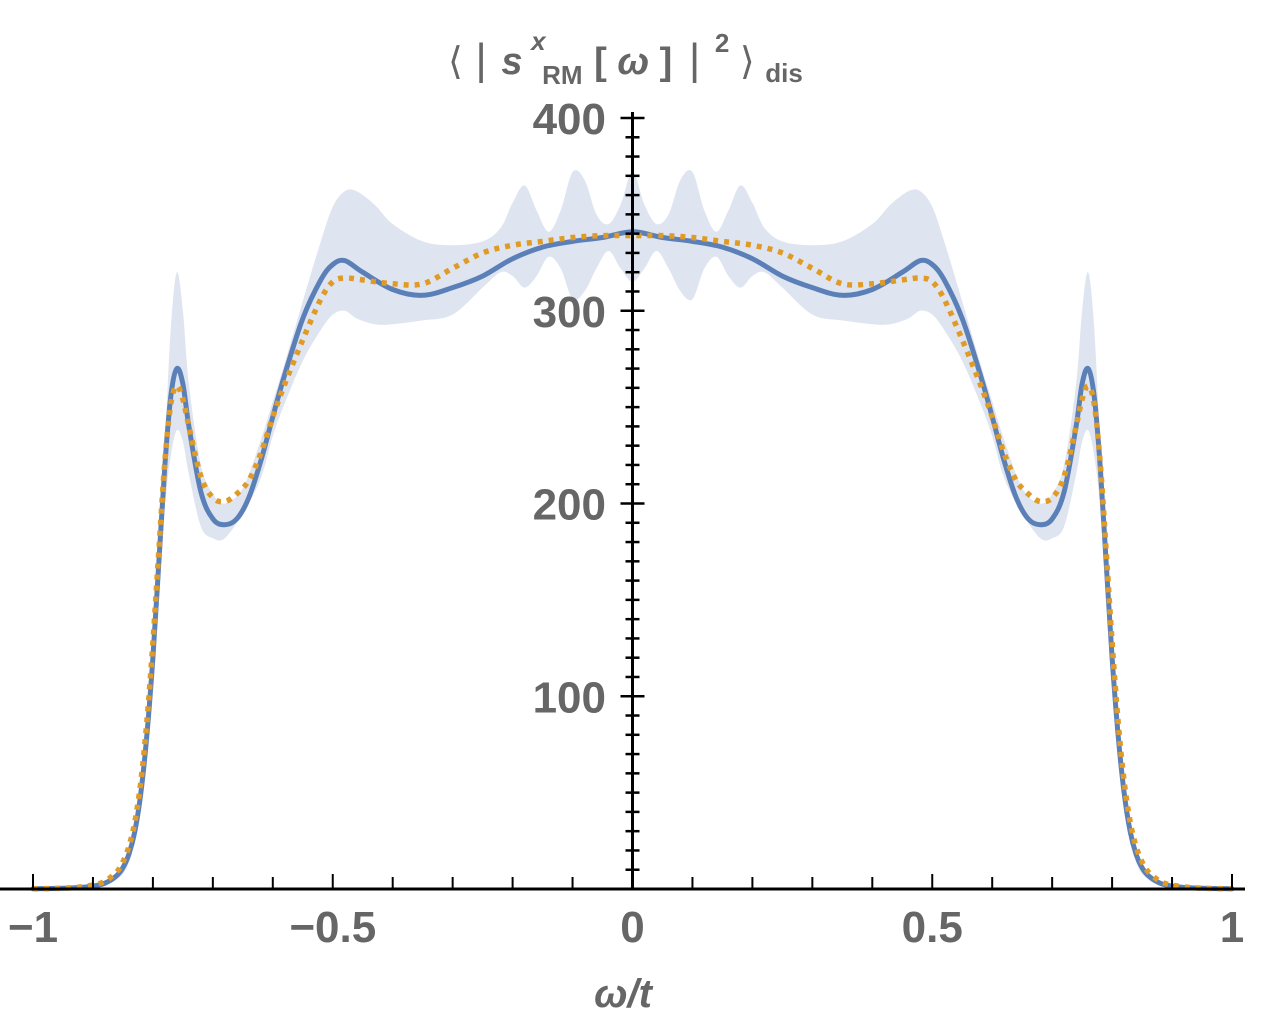  What do you see at coordinates (694, 59) in the screenshot?
I see `y-title-bar-right: |` at bounding box center [694, 59].